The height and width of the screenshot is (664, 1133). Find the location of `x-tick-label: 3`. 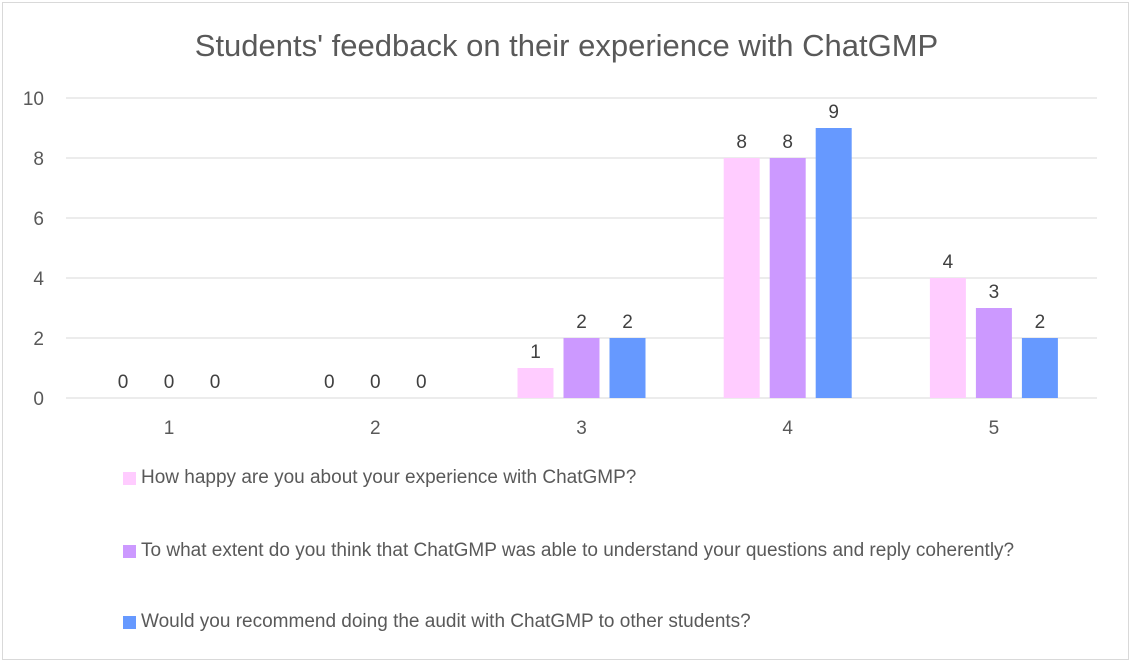

x-tick-label: 3 is located at coordinates (581, 428).